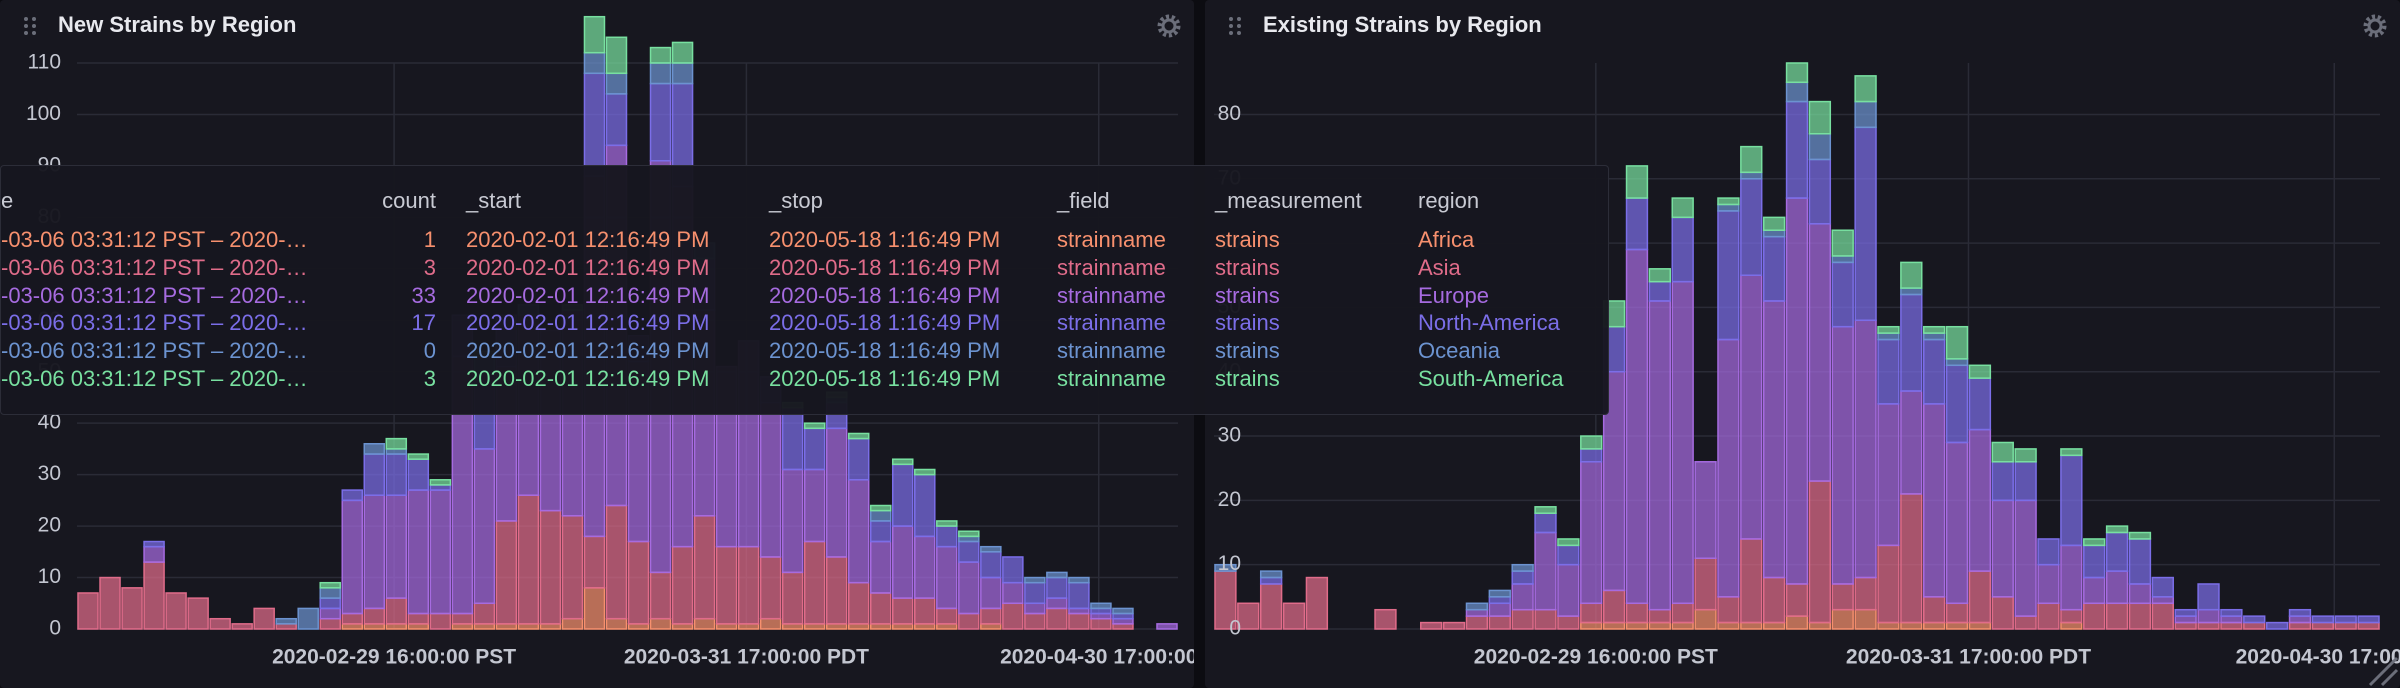 This screenshot has width=2400, height=688. I want to click on tooltip-cell: North-America, so click(1489, 323).